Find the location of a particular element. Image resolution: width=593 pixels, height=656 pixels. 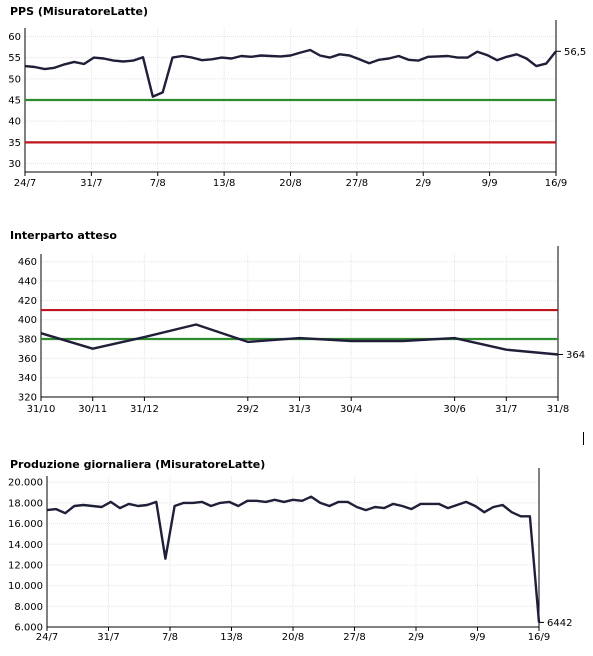

x-tick-label: 31/8 is located at coordinates (558, 409).